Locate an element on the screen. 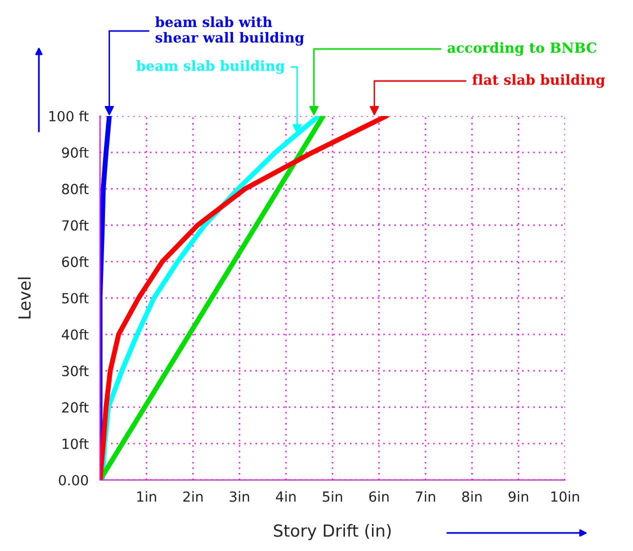 This screenshot has height=551, width=633. annotation: flat slab building is located at coordinates (538, 81).